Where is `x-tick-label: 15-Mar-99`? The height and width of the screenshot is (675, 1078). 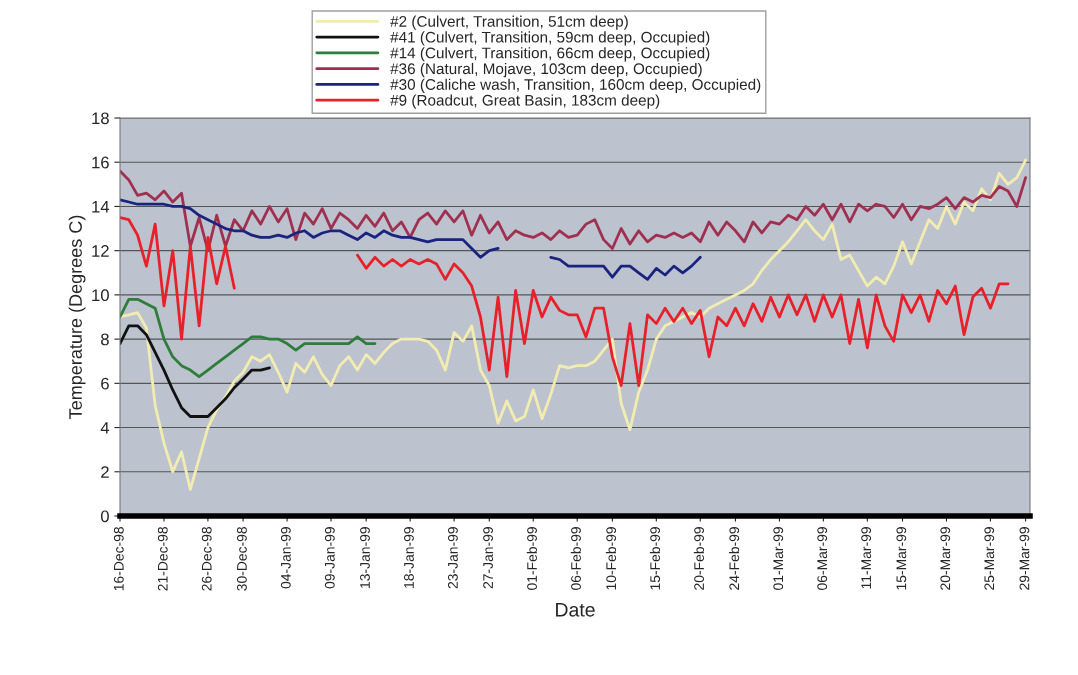
x-tick-label: 15-Mar-99 is located at coordinates (901, 558).